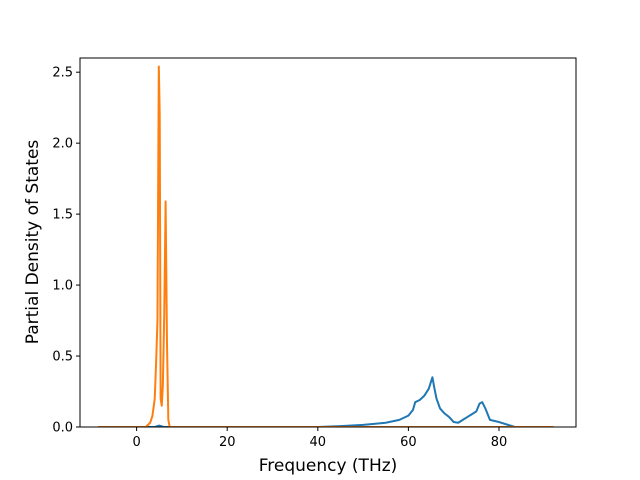 Image resolution: width=640 pixels, height=480 pixels. I want to click on y-tick-label: 0.5, so click(62, 357).